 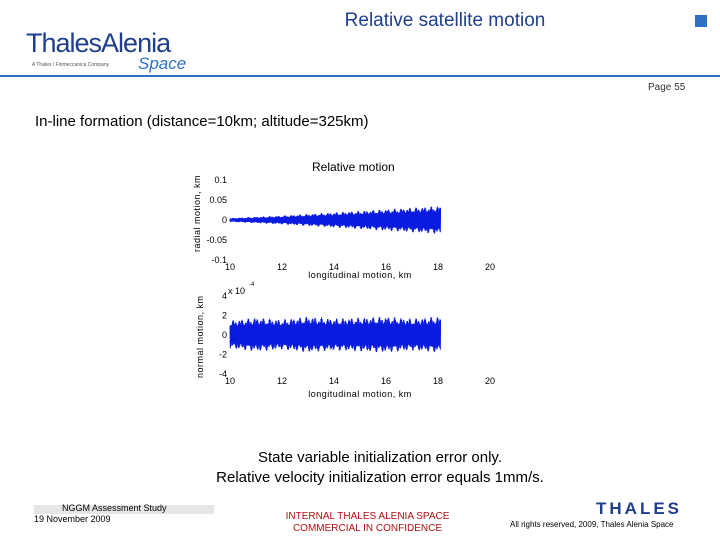 I want to click on page-title: Relative satellite motion, so click(x=445, y=20).